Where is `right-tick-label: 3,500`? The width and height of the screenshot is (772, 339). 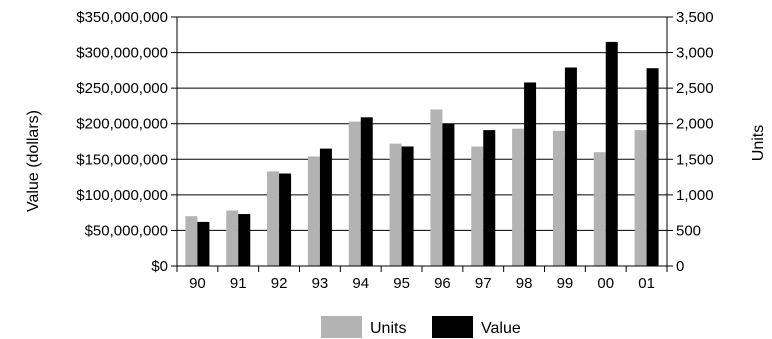 right-tick-label: 3,500 is located at coordinates (695, 17).